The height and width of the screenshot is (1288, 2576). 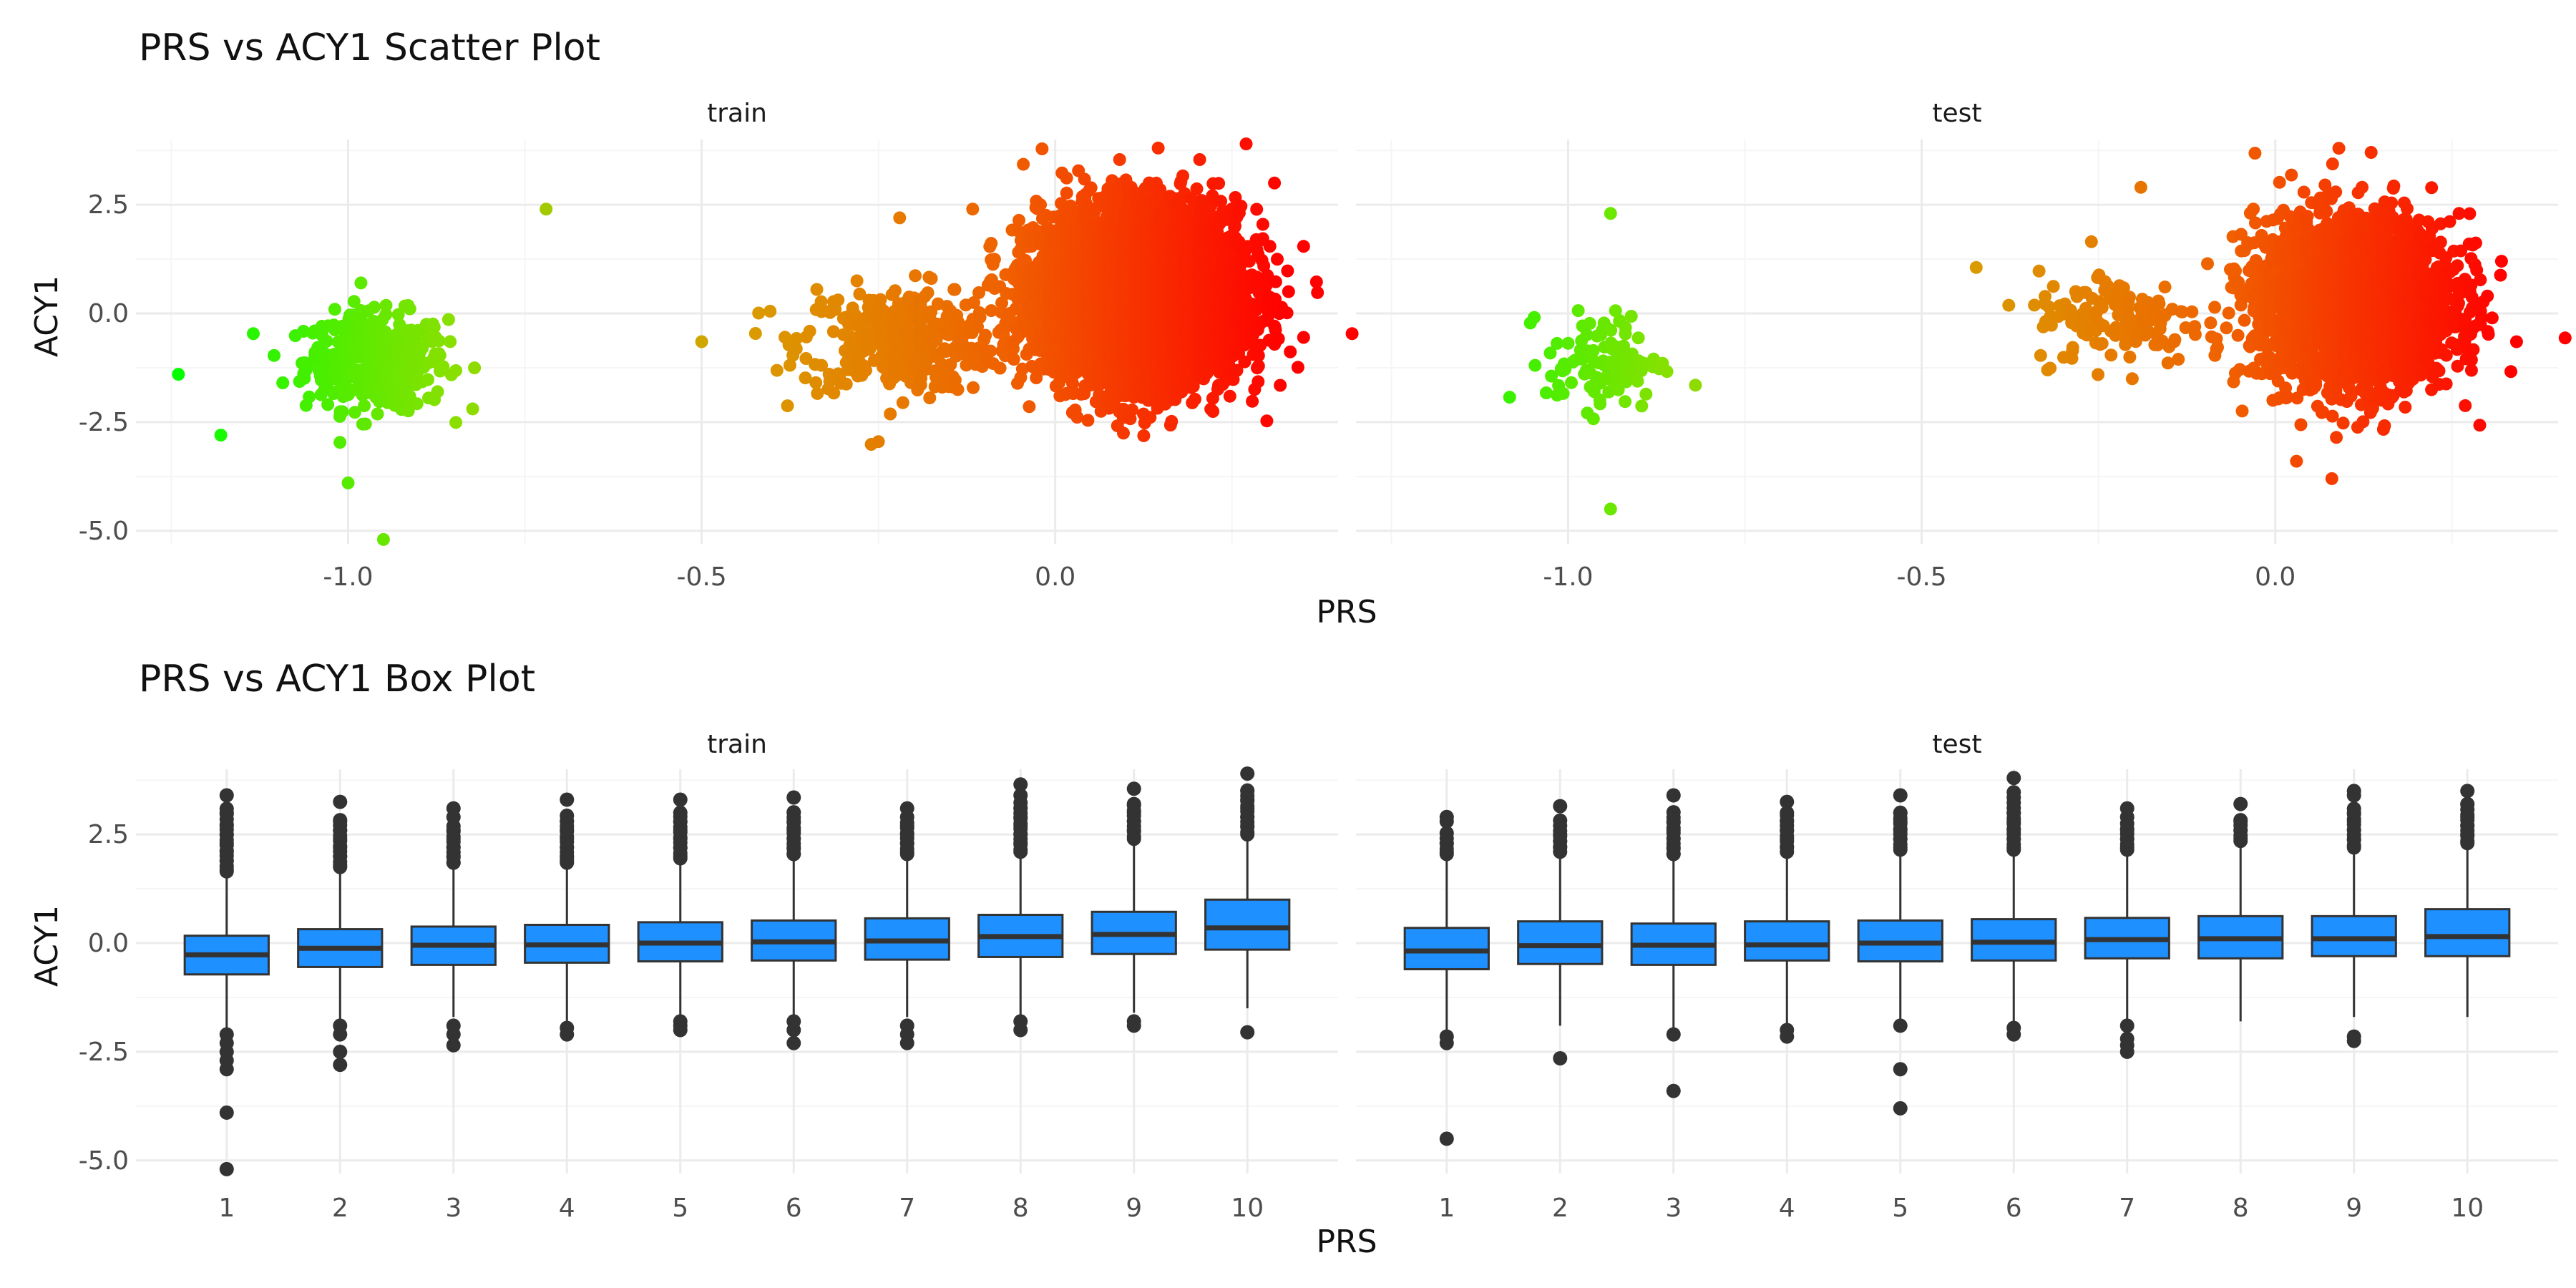 What do you see at coordinates (337, 679) in the screenshot?
I see `box-title: PRS vs ACY1 Box Plot` at bounding box center [337, 679].